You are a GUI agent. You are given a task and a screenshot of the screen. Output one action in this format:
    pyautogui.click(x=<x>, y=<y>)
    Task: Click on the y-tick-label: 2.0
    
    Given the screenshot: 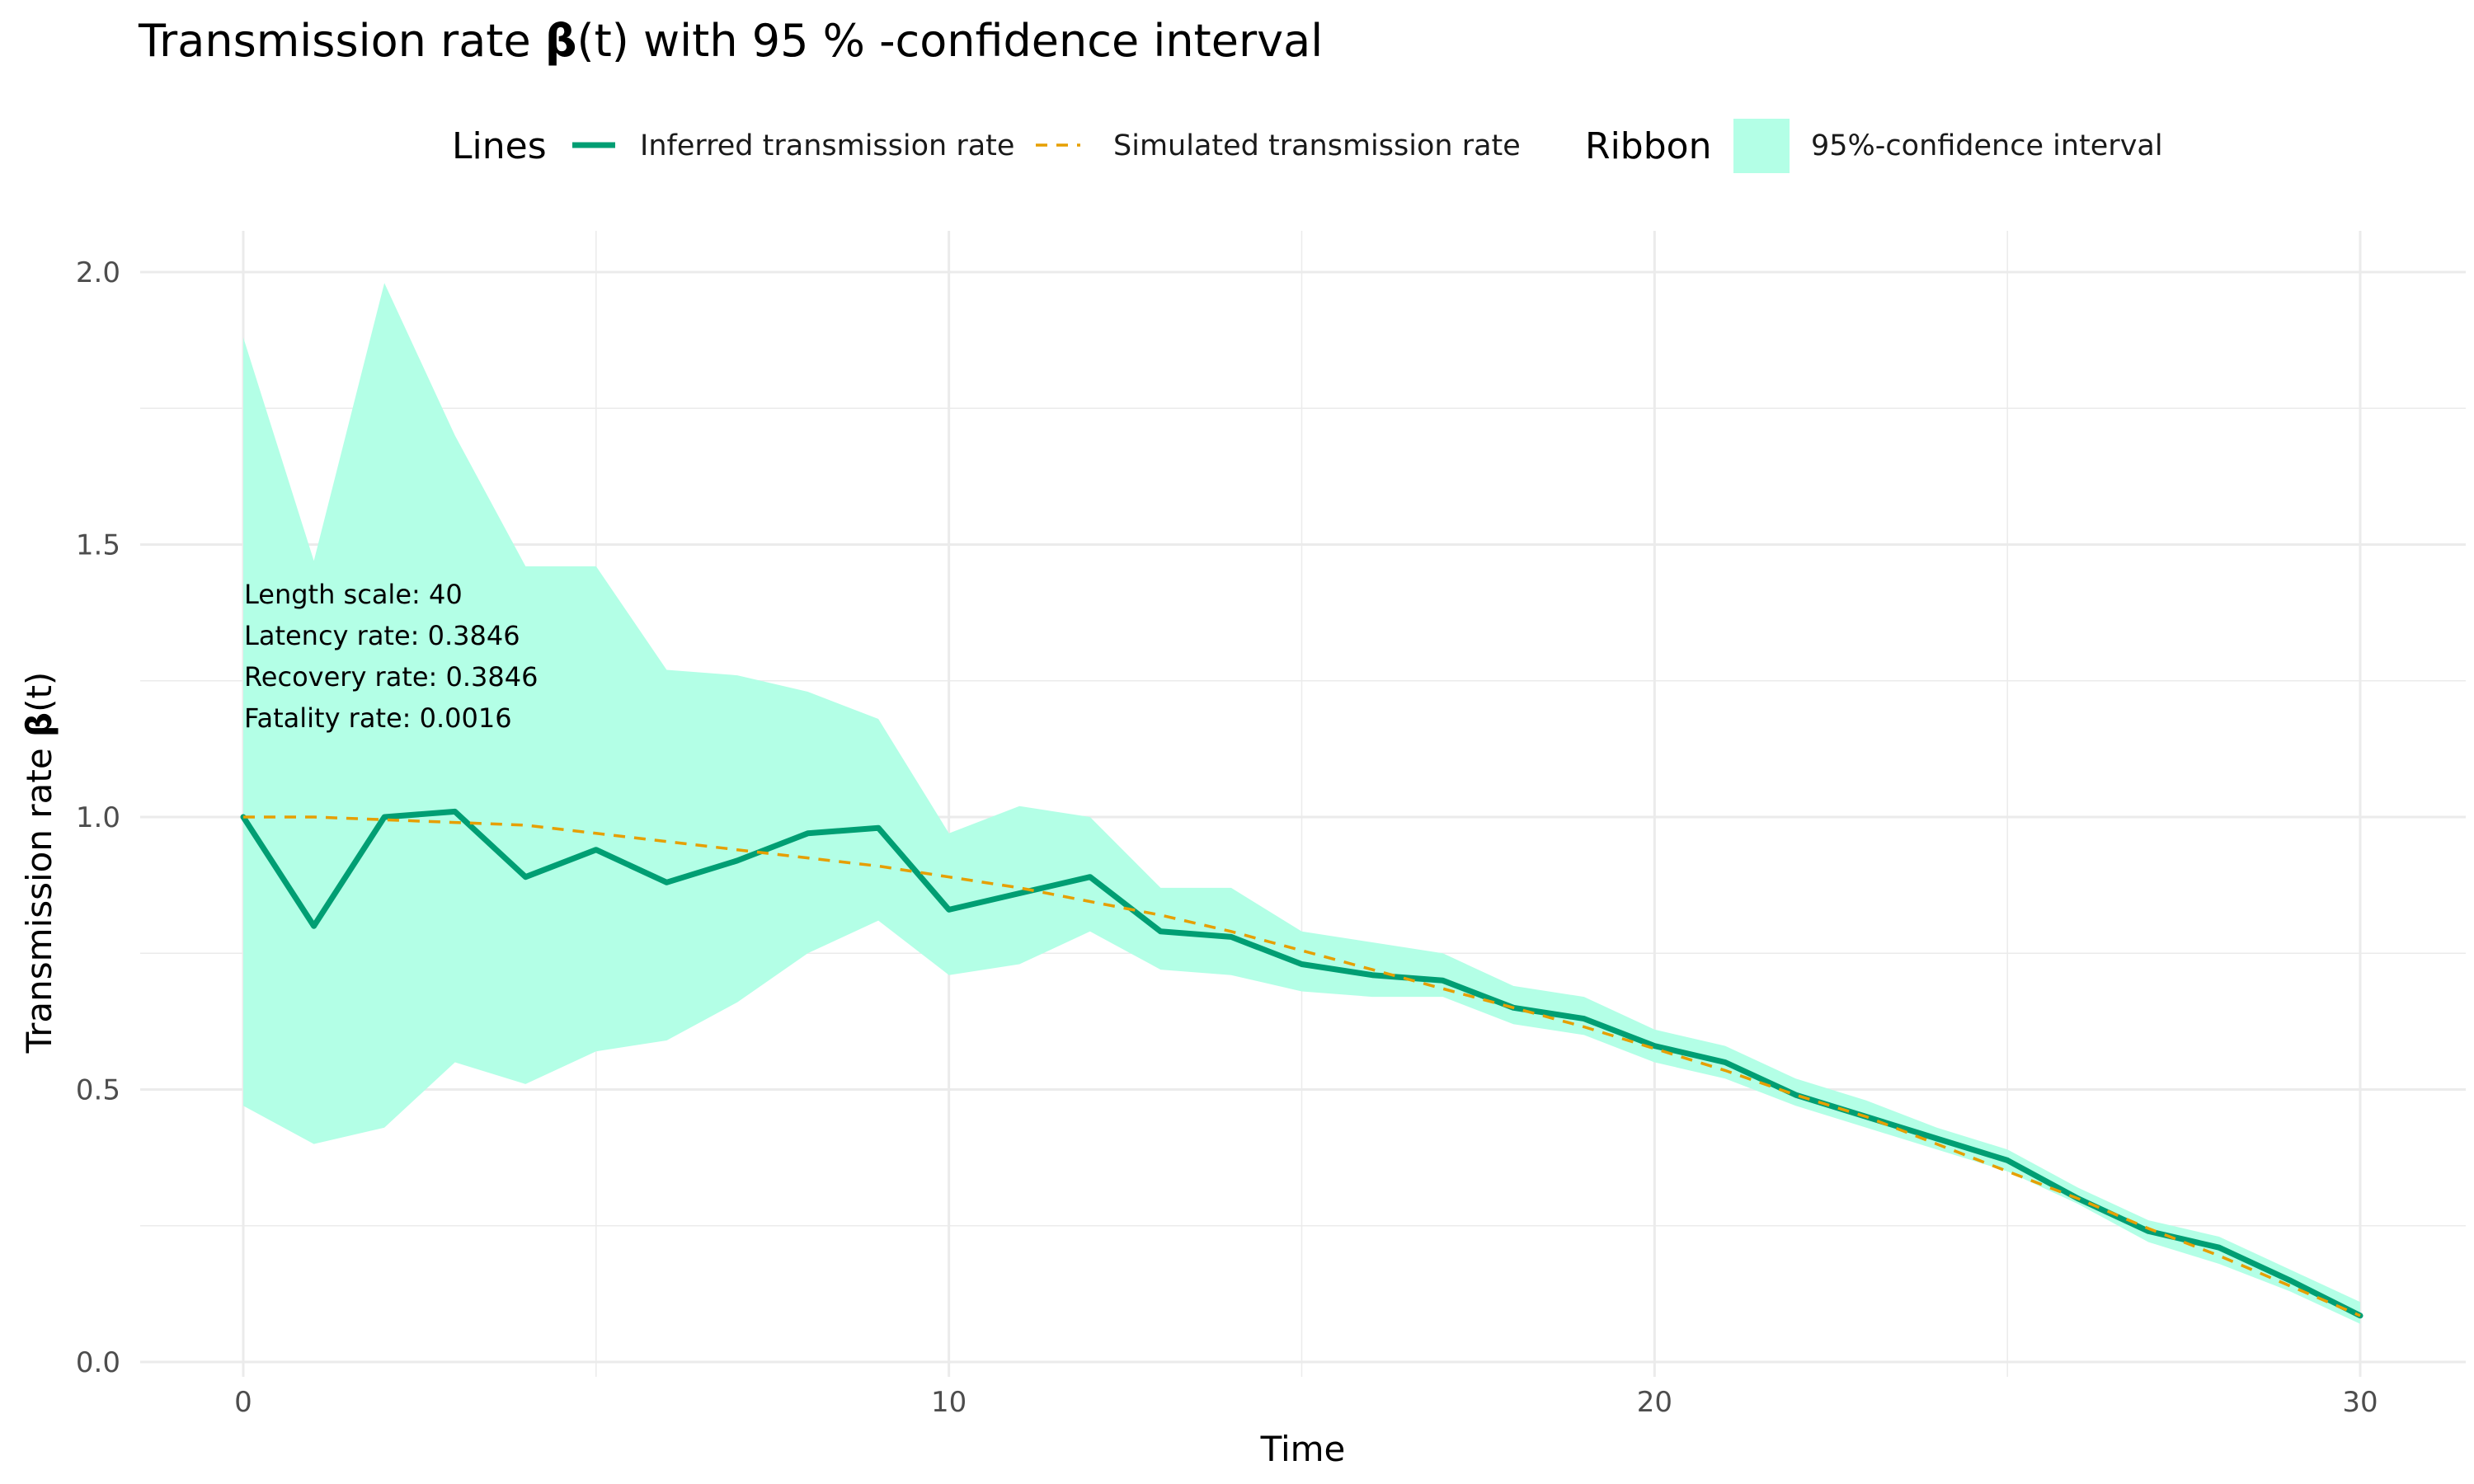 What is the action you would take?
    pyautogui.click(x=98, y=272)
    